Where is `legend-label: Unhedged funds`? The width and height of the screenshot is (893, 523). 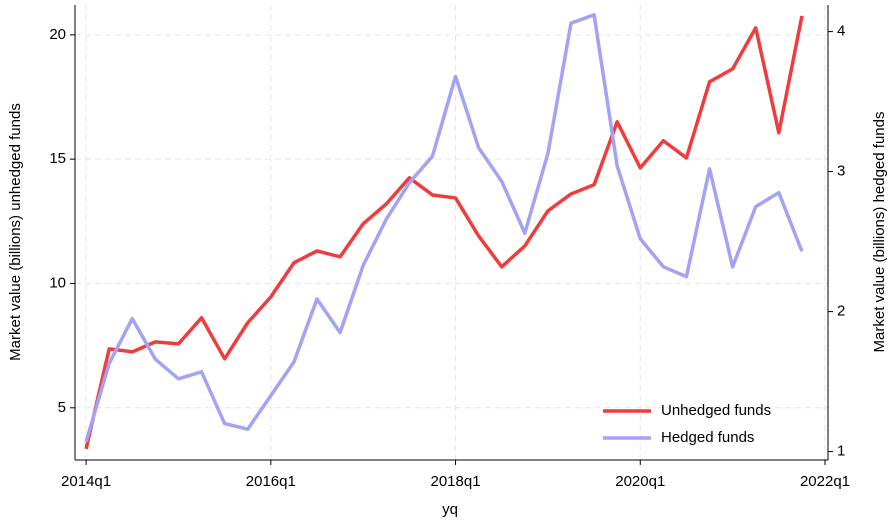 legend-label: Unhedged funds is located at coordinates (716, 410).